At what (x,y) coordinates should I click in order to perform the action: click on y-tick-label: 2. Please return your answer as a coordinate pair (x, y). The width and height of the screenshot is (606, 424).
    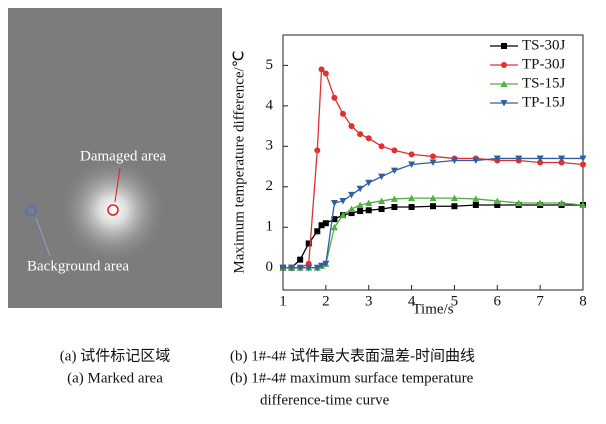
    Looking at the image, I should click on (270, 186).